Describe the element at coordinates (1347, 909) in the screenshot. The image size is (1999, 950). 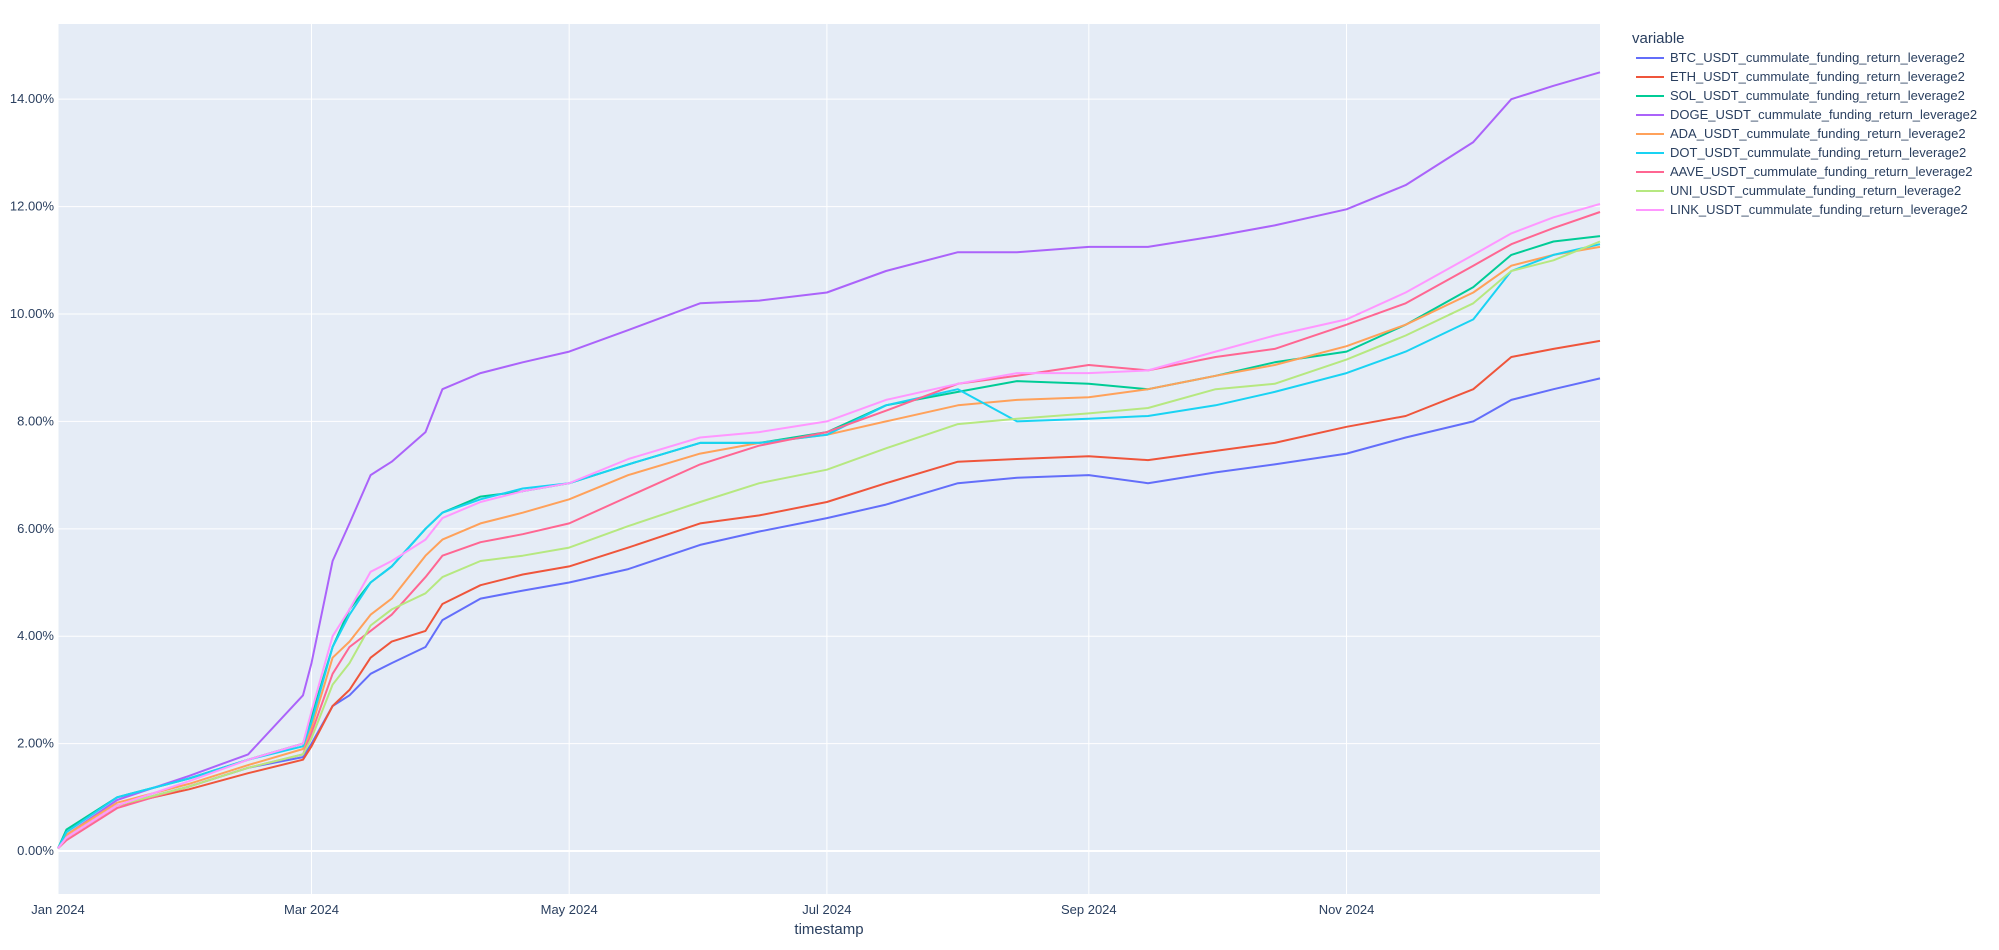
I see `x-tick-label: Nov 2024` at that location.